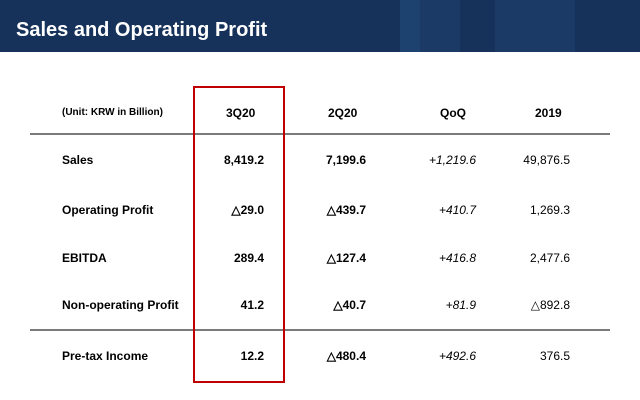 The height and width of the screenshot is (400, 640). What do you see at coordinates (239, 234) in the screenshot?
I see `highlight-box` at bounding box center [239, 234].